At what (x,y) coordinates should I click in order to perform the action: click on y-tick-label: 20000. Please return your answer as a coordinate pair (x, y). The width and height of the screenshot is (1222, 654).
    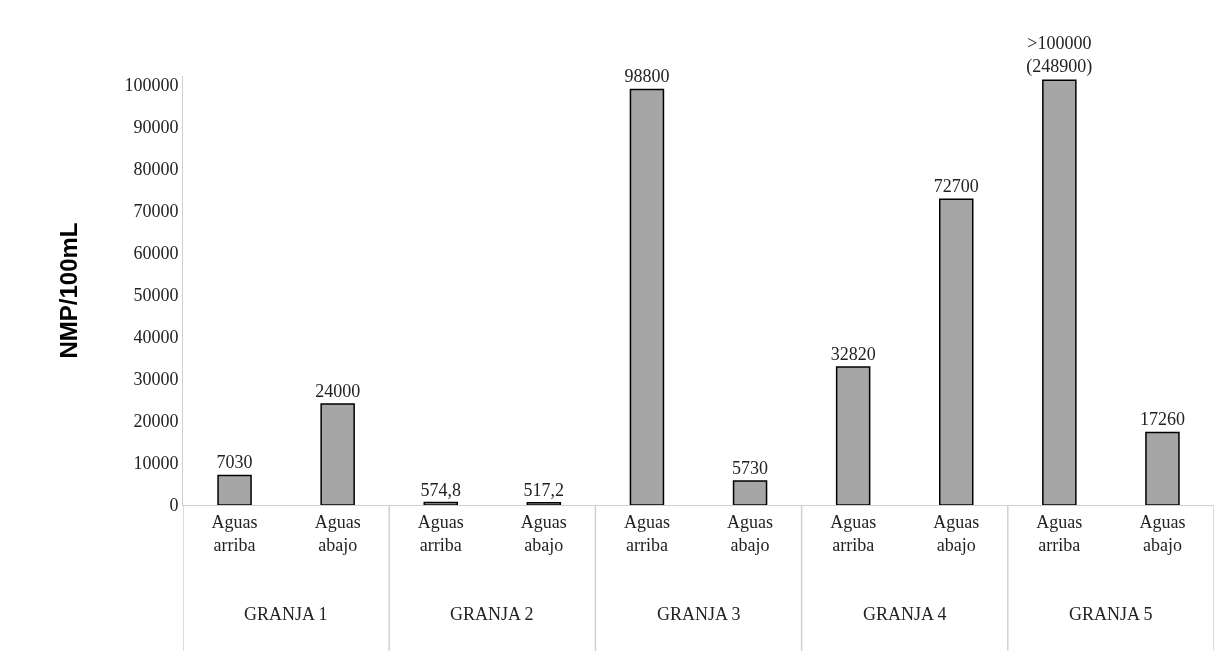
    Looking at the image, I should click on (156, 421).